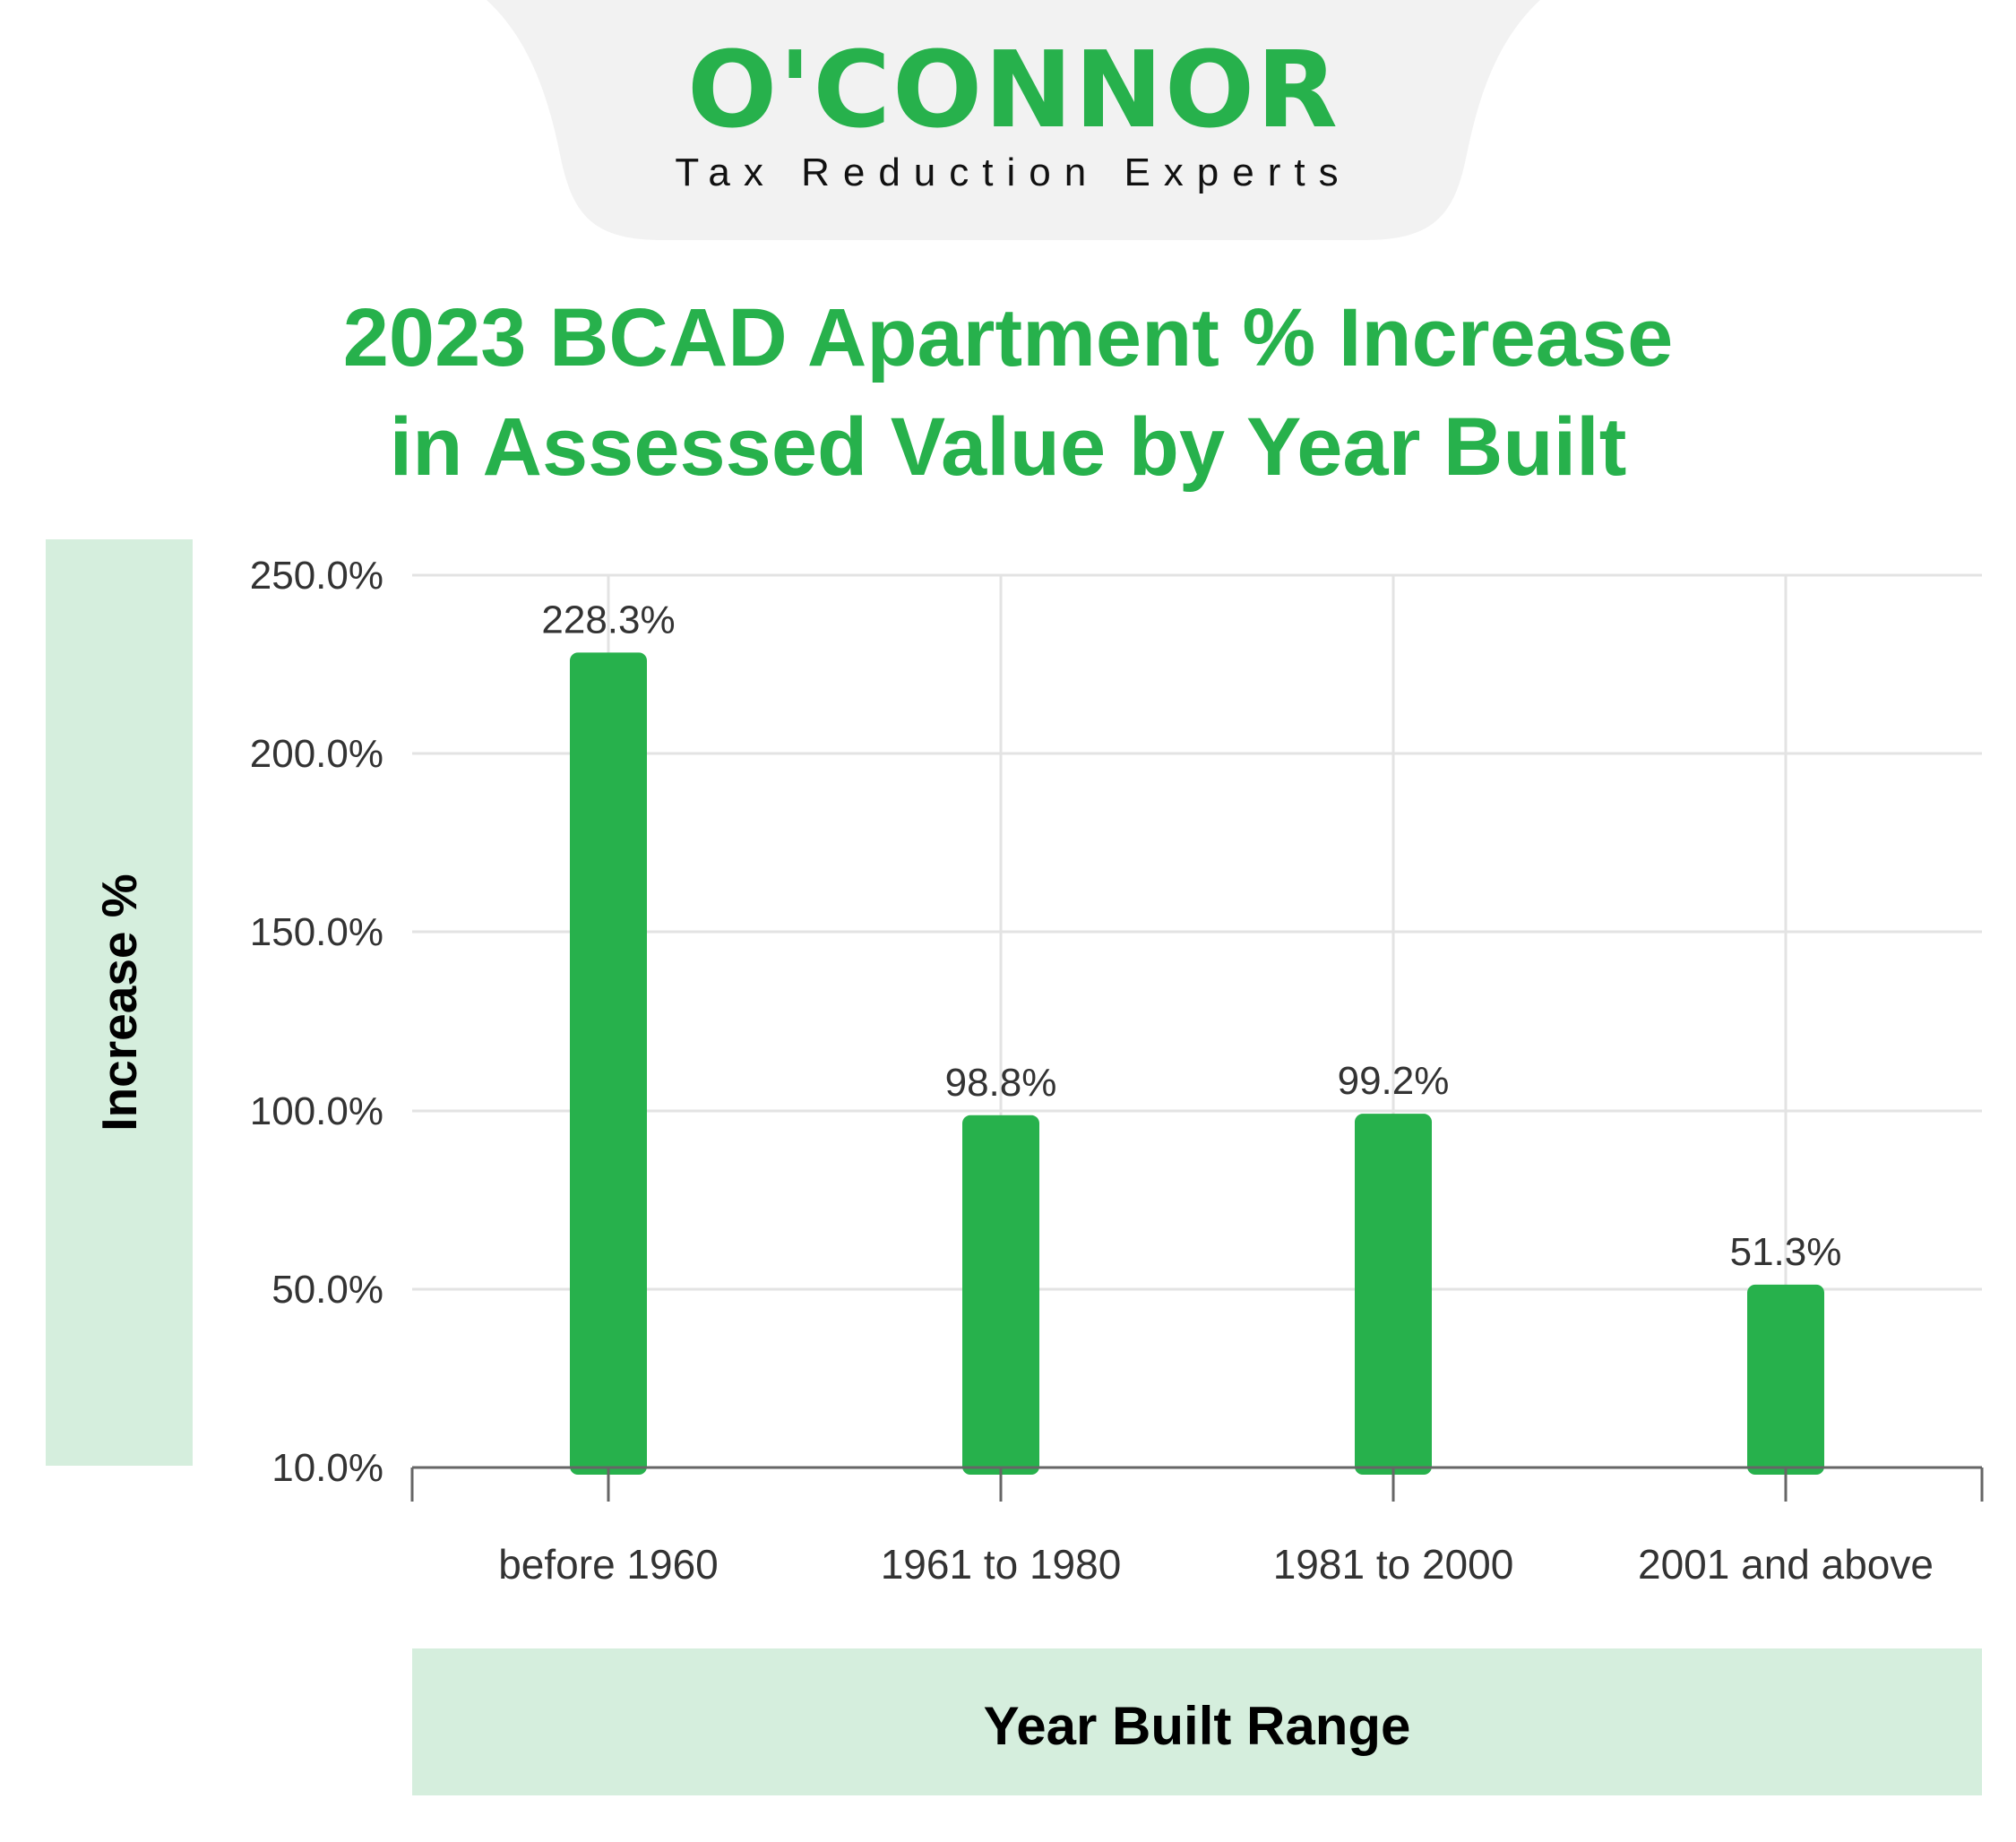  Describe the element at coordinates (327, 1468) in the screenshot. I see `y-tick-label: 10.0%` at that location.